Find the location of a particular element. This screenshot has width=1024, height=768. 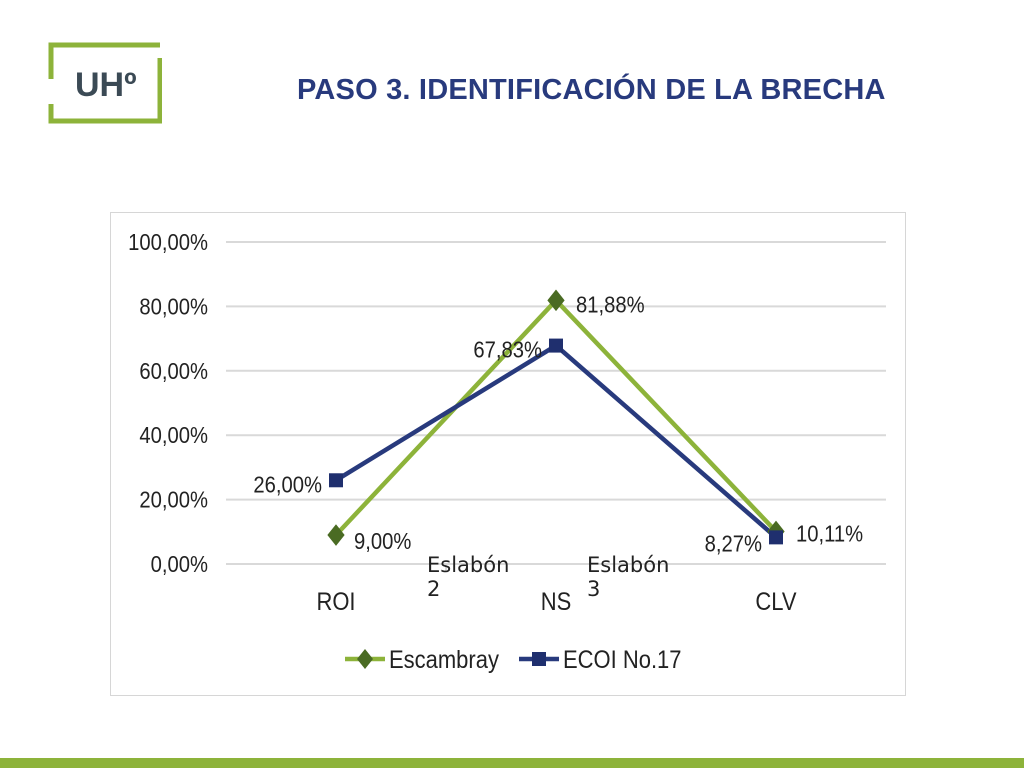

series-line is located at coordinates (556, 441).